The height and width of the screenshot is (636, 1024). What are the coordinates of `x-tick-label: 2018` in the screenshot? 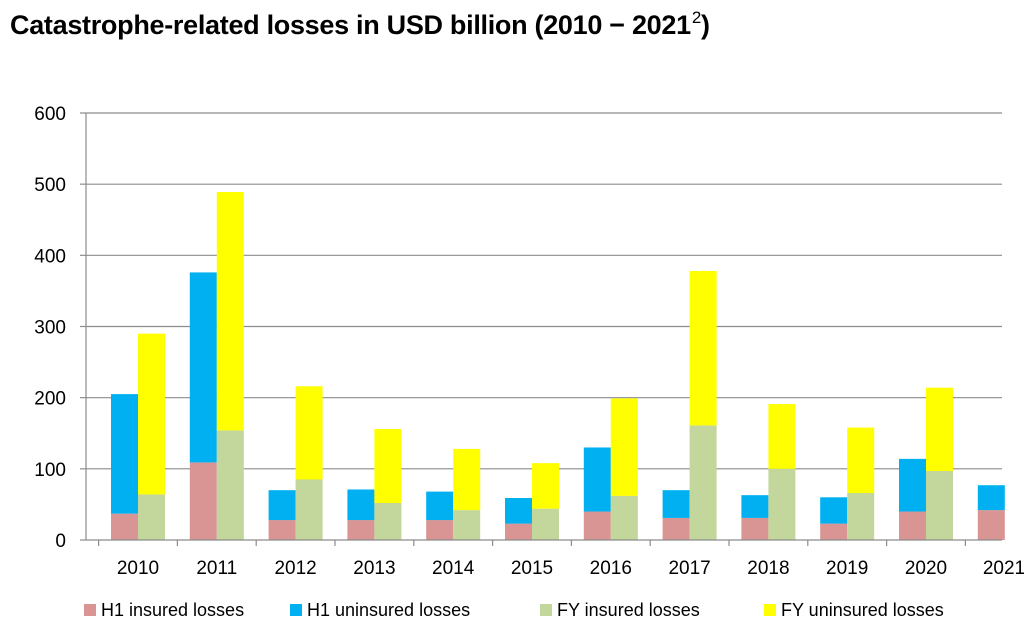 It's located at (768, 568).